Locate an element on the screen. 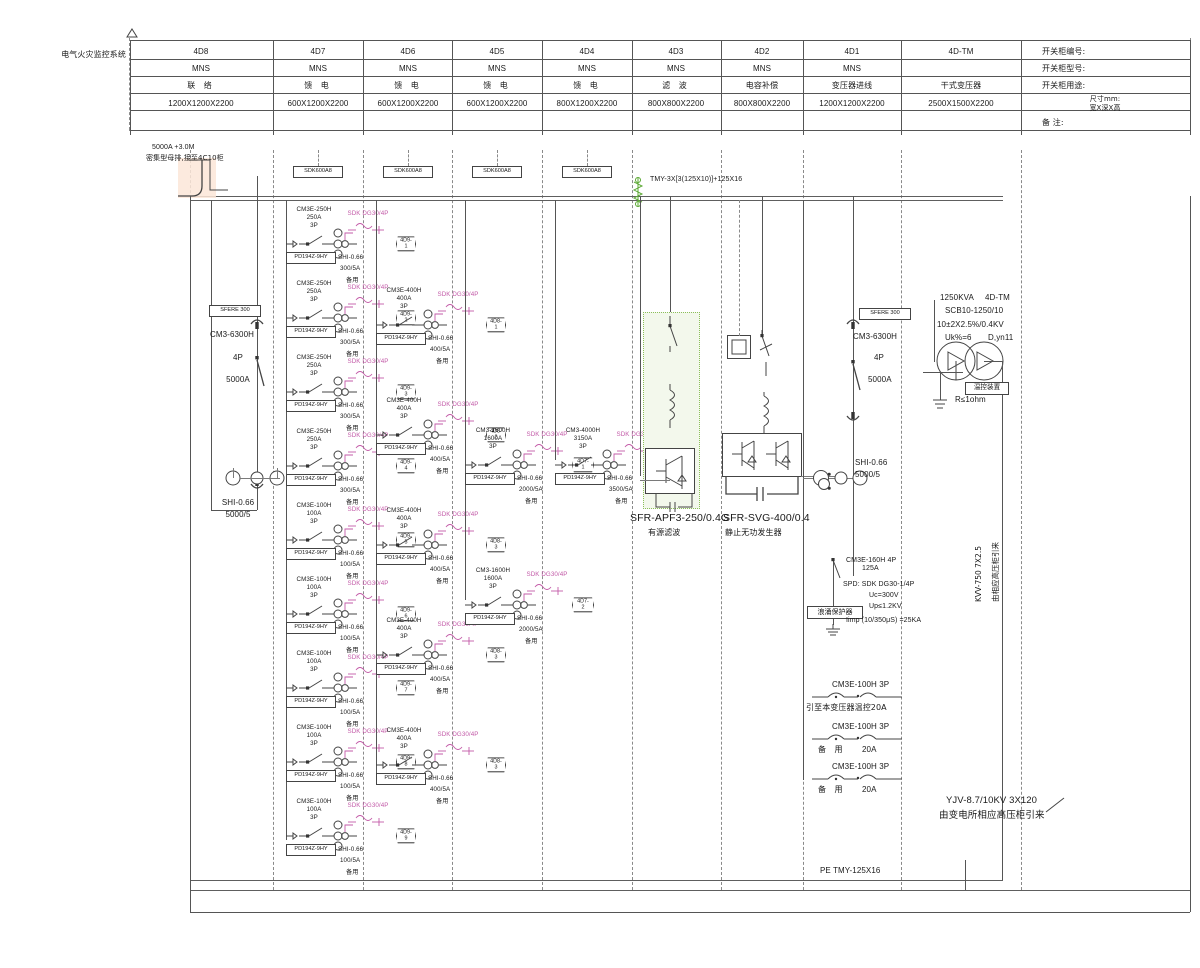 Image resolution: width=1200 pixels, height=968 pixels. feeder-branch: CM3E-250H 250A 3P SDK DG30/4P 4D9-1 is located at coordinates (356, 245).